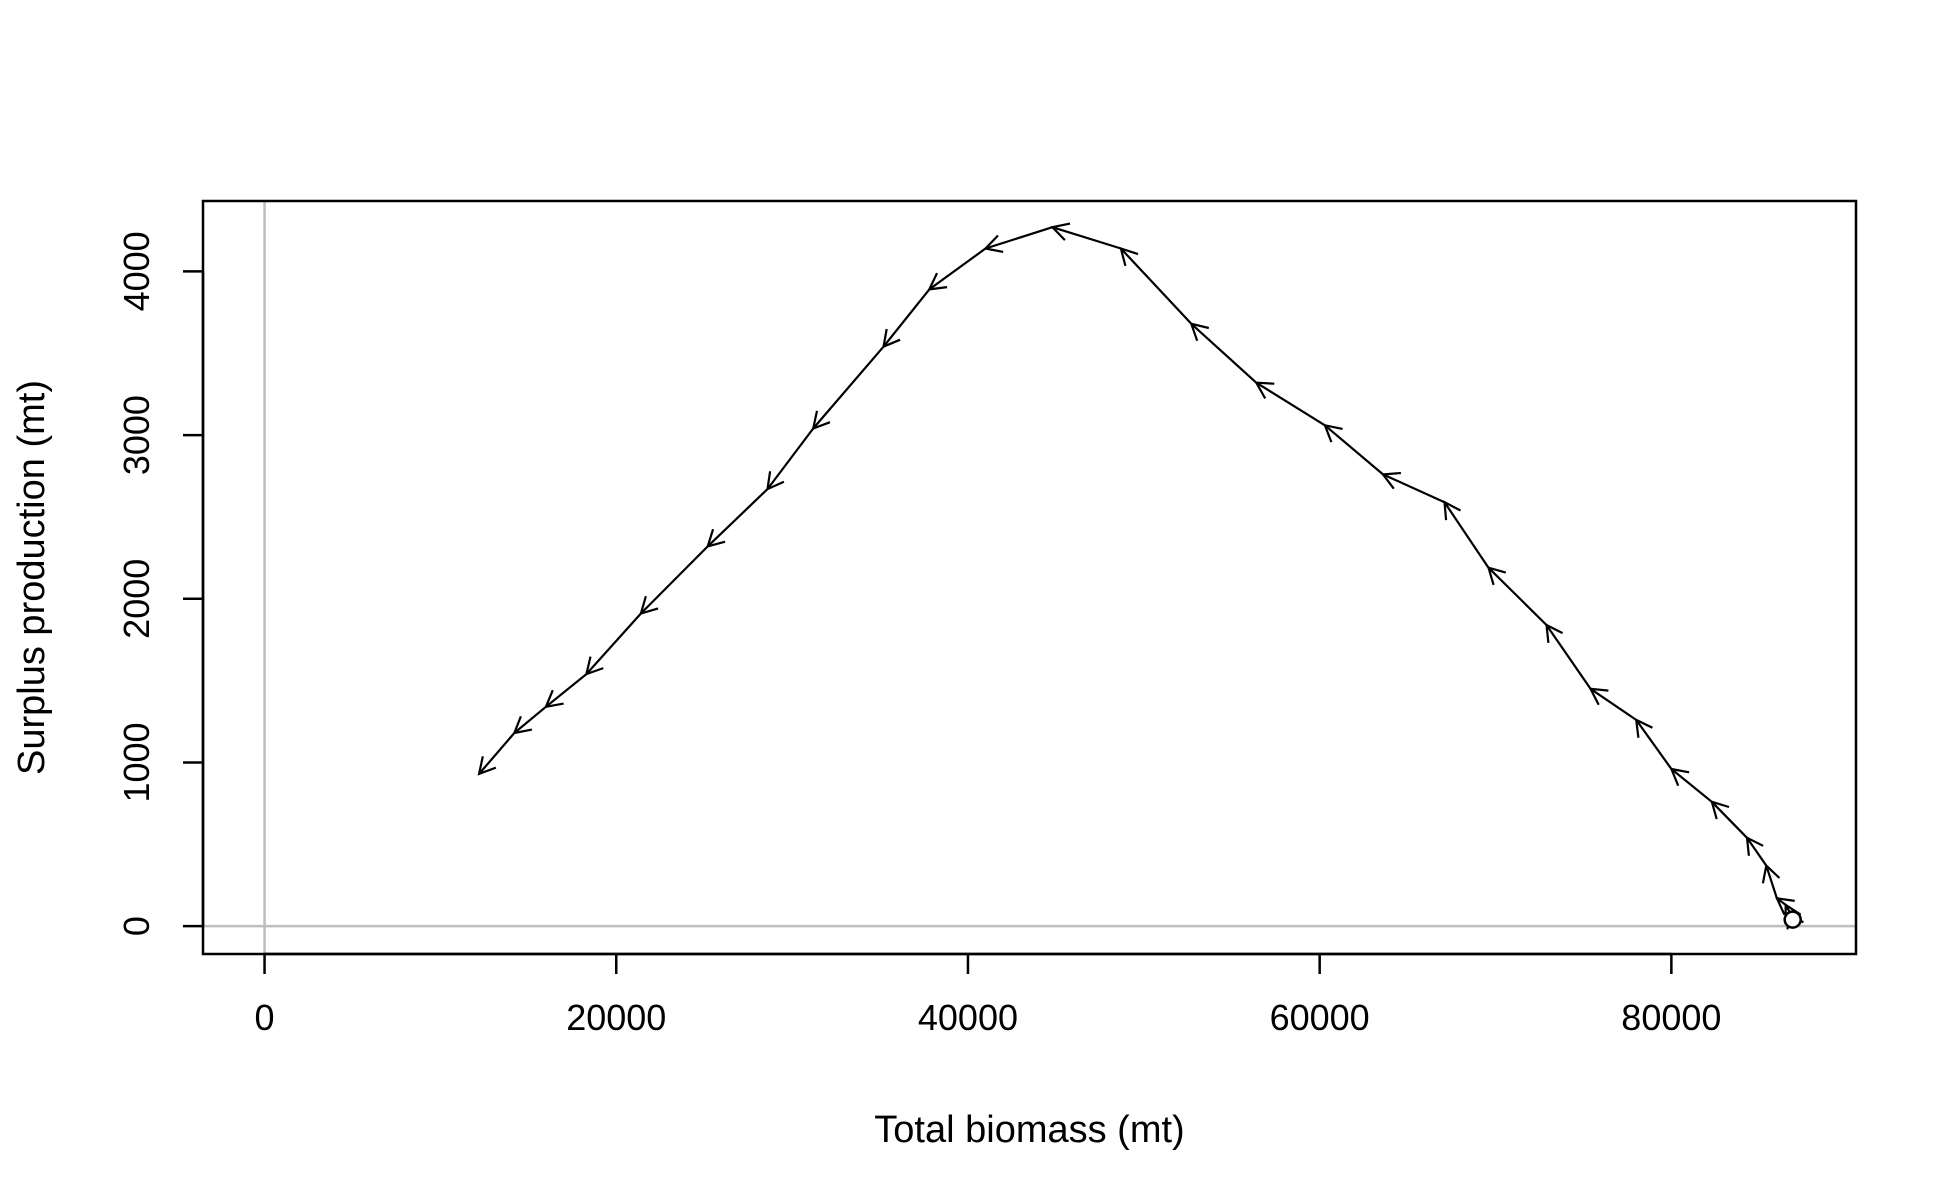 This screenshot has width=1950, height=1200. What do you see at coordinates (968, 1017) in the screenshot?
I see `x-tick-label: 40000` at bounding box center [968, 1017].